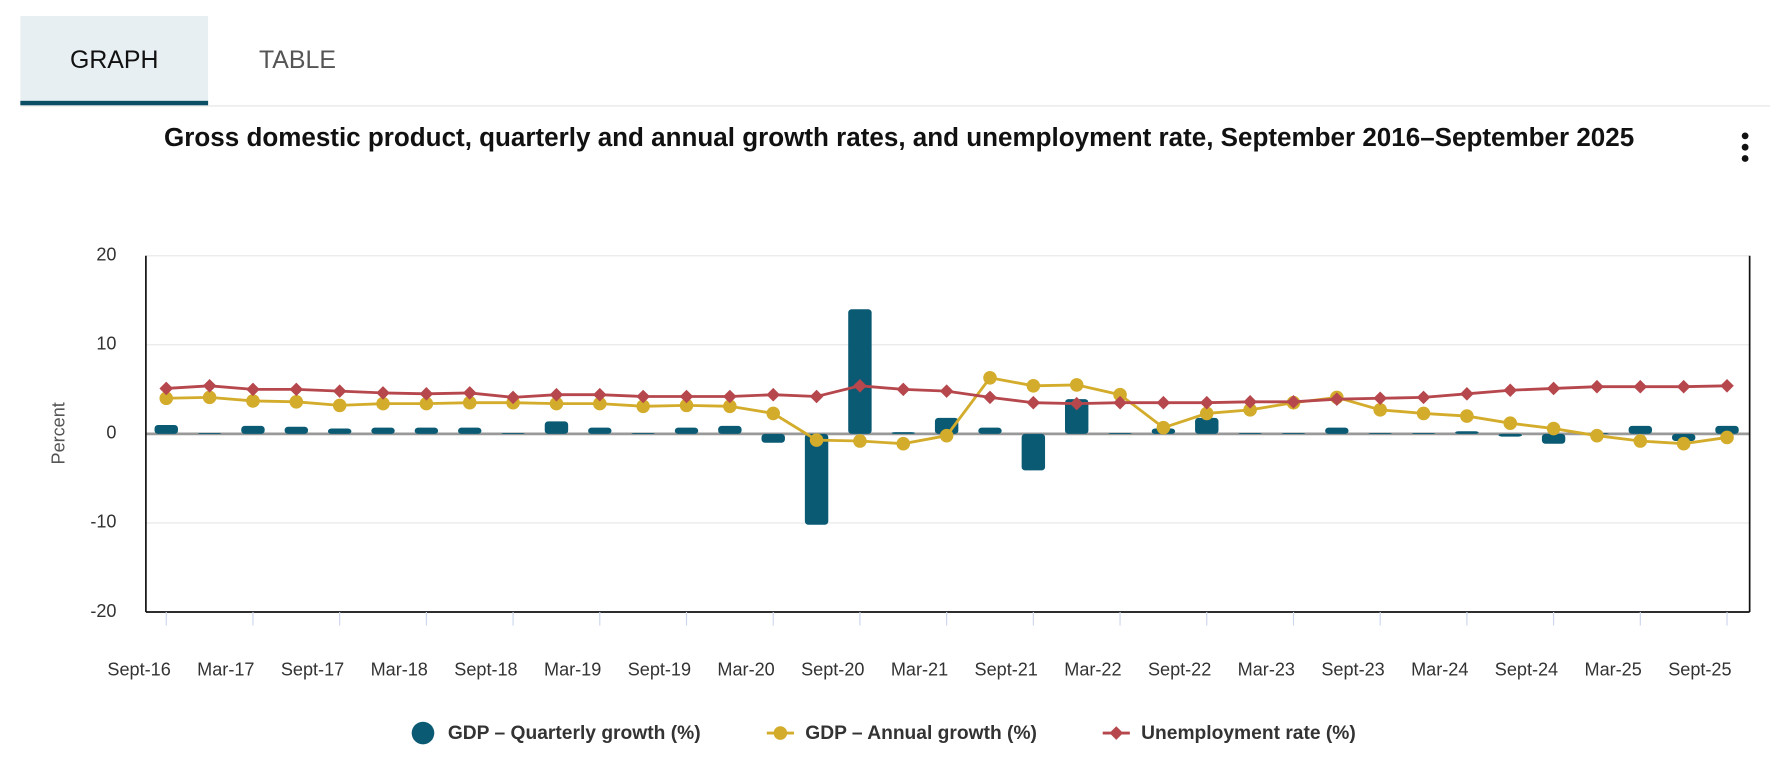 The image size is (1770, 766). I want to click on y-tick-label: 0, so click(111, 433).